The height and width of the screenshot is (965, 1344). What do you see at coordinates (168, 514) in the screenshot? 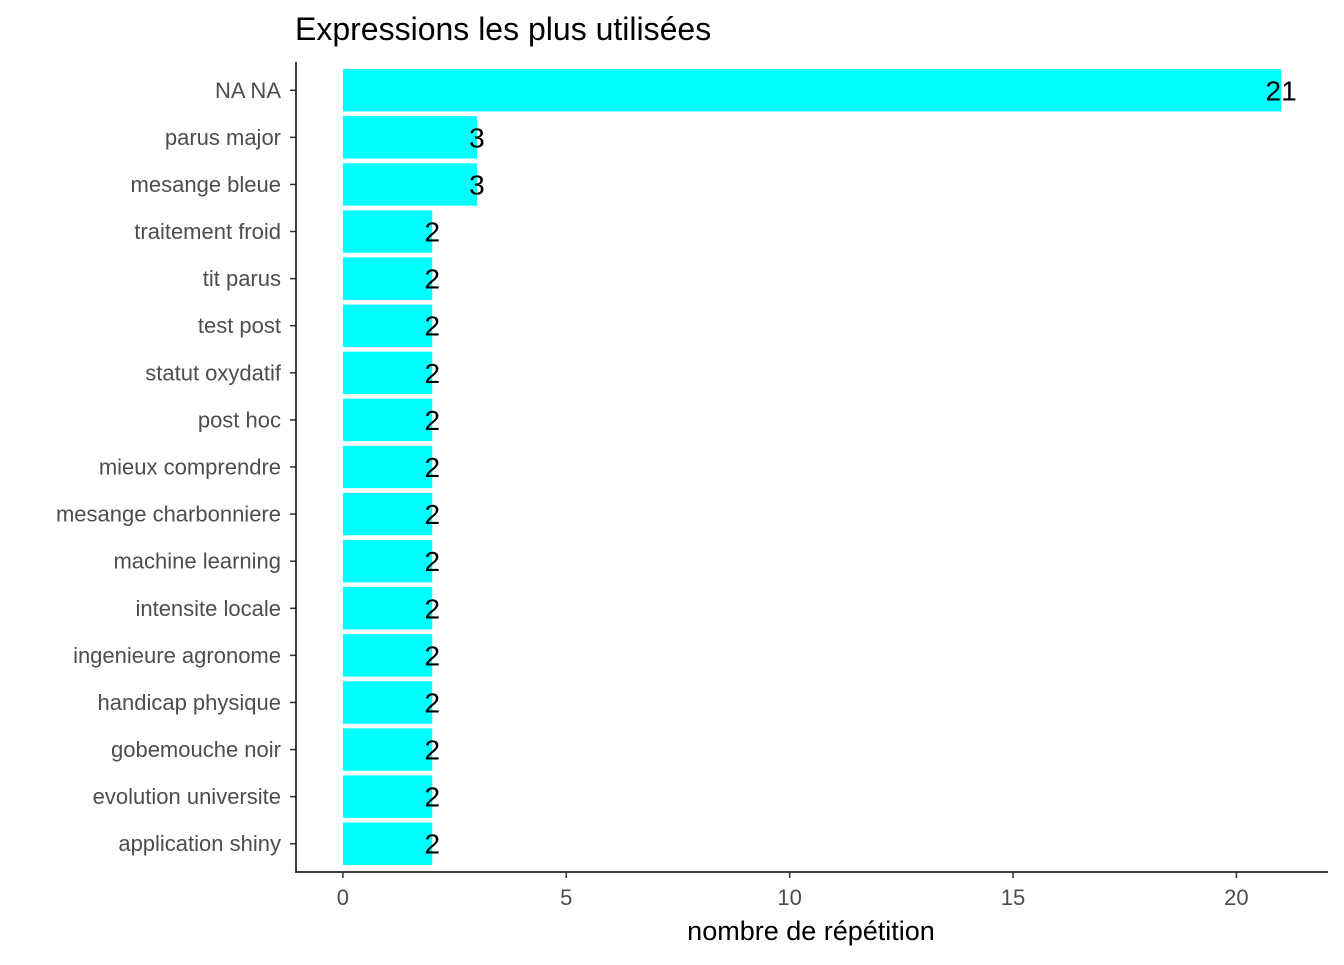
I see `category-label: mesange charbonniere` at bounding box center [168, 514].